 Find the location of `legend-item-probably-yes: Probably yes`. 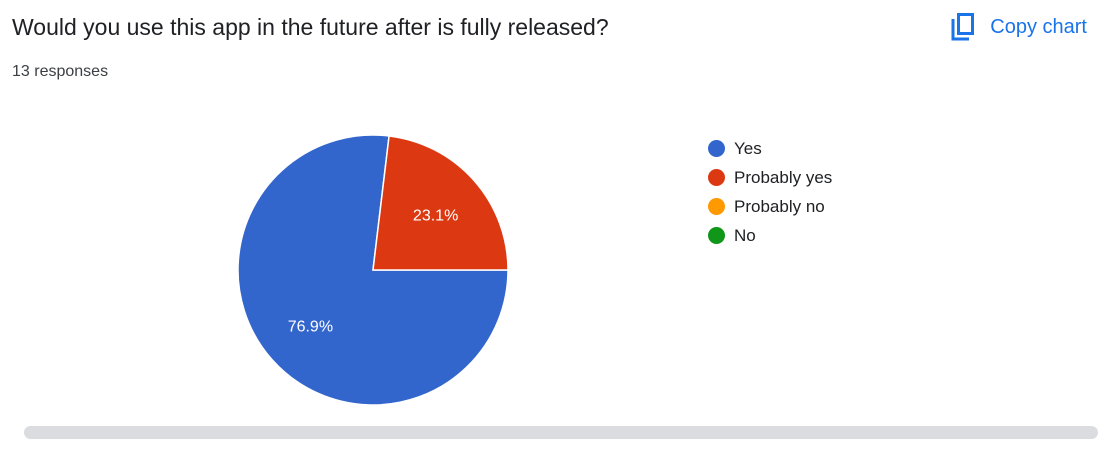

legend-item-probably-yes: Probably yes is located at coordinates (770, 177).